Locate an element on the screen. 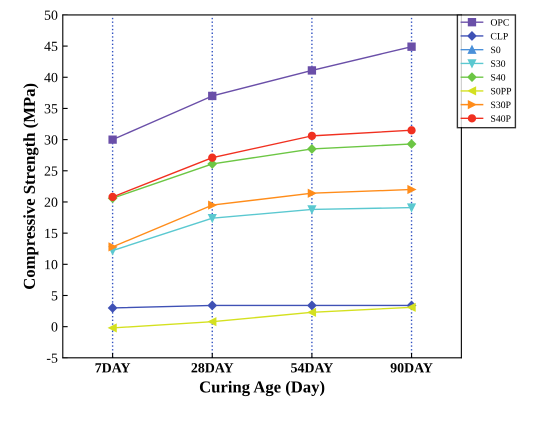 Image resolution: width=546 pixels, height=426 pixels. y-tick-label: 5 is located at coordinates (55, 295).